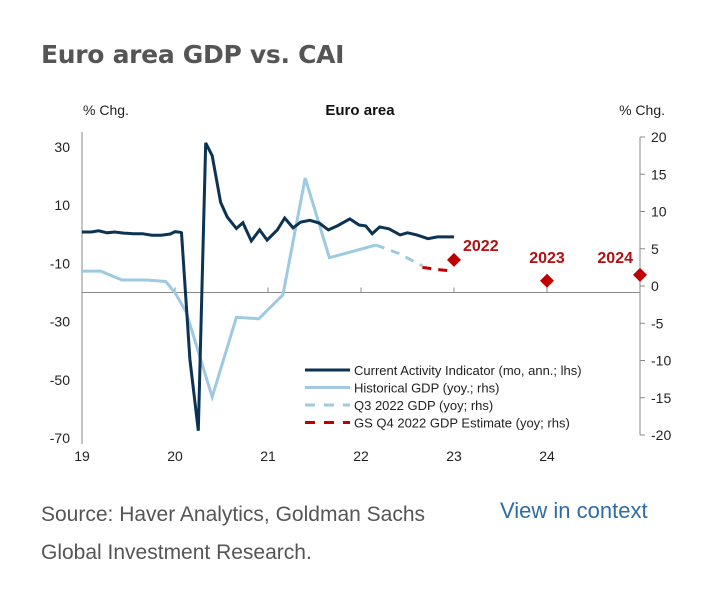 Image resolution: width=719 pixels, height=590 pixels. Describe the element at coordinates (175, 456) in the screenshot. I see `x-tick-label: 20` at that location.